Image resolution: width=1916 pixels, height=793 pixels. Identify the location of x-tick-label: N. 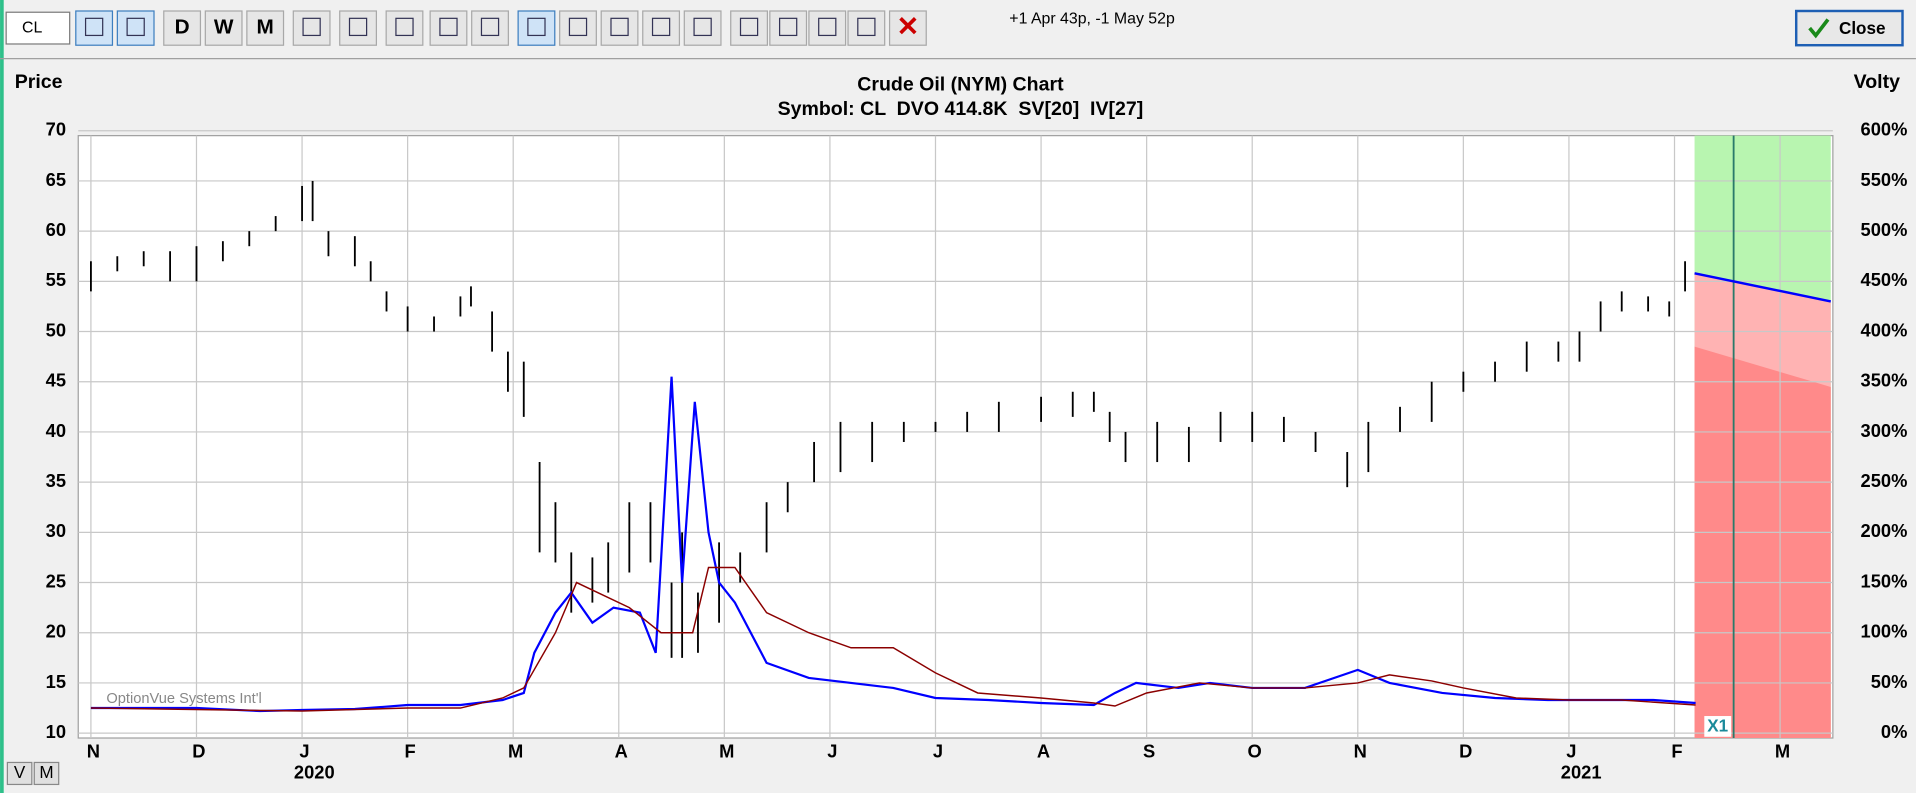
(93, 751).